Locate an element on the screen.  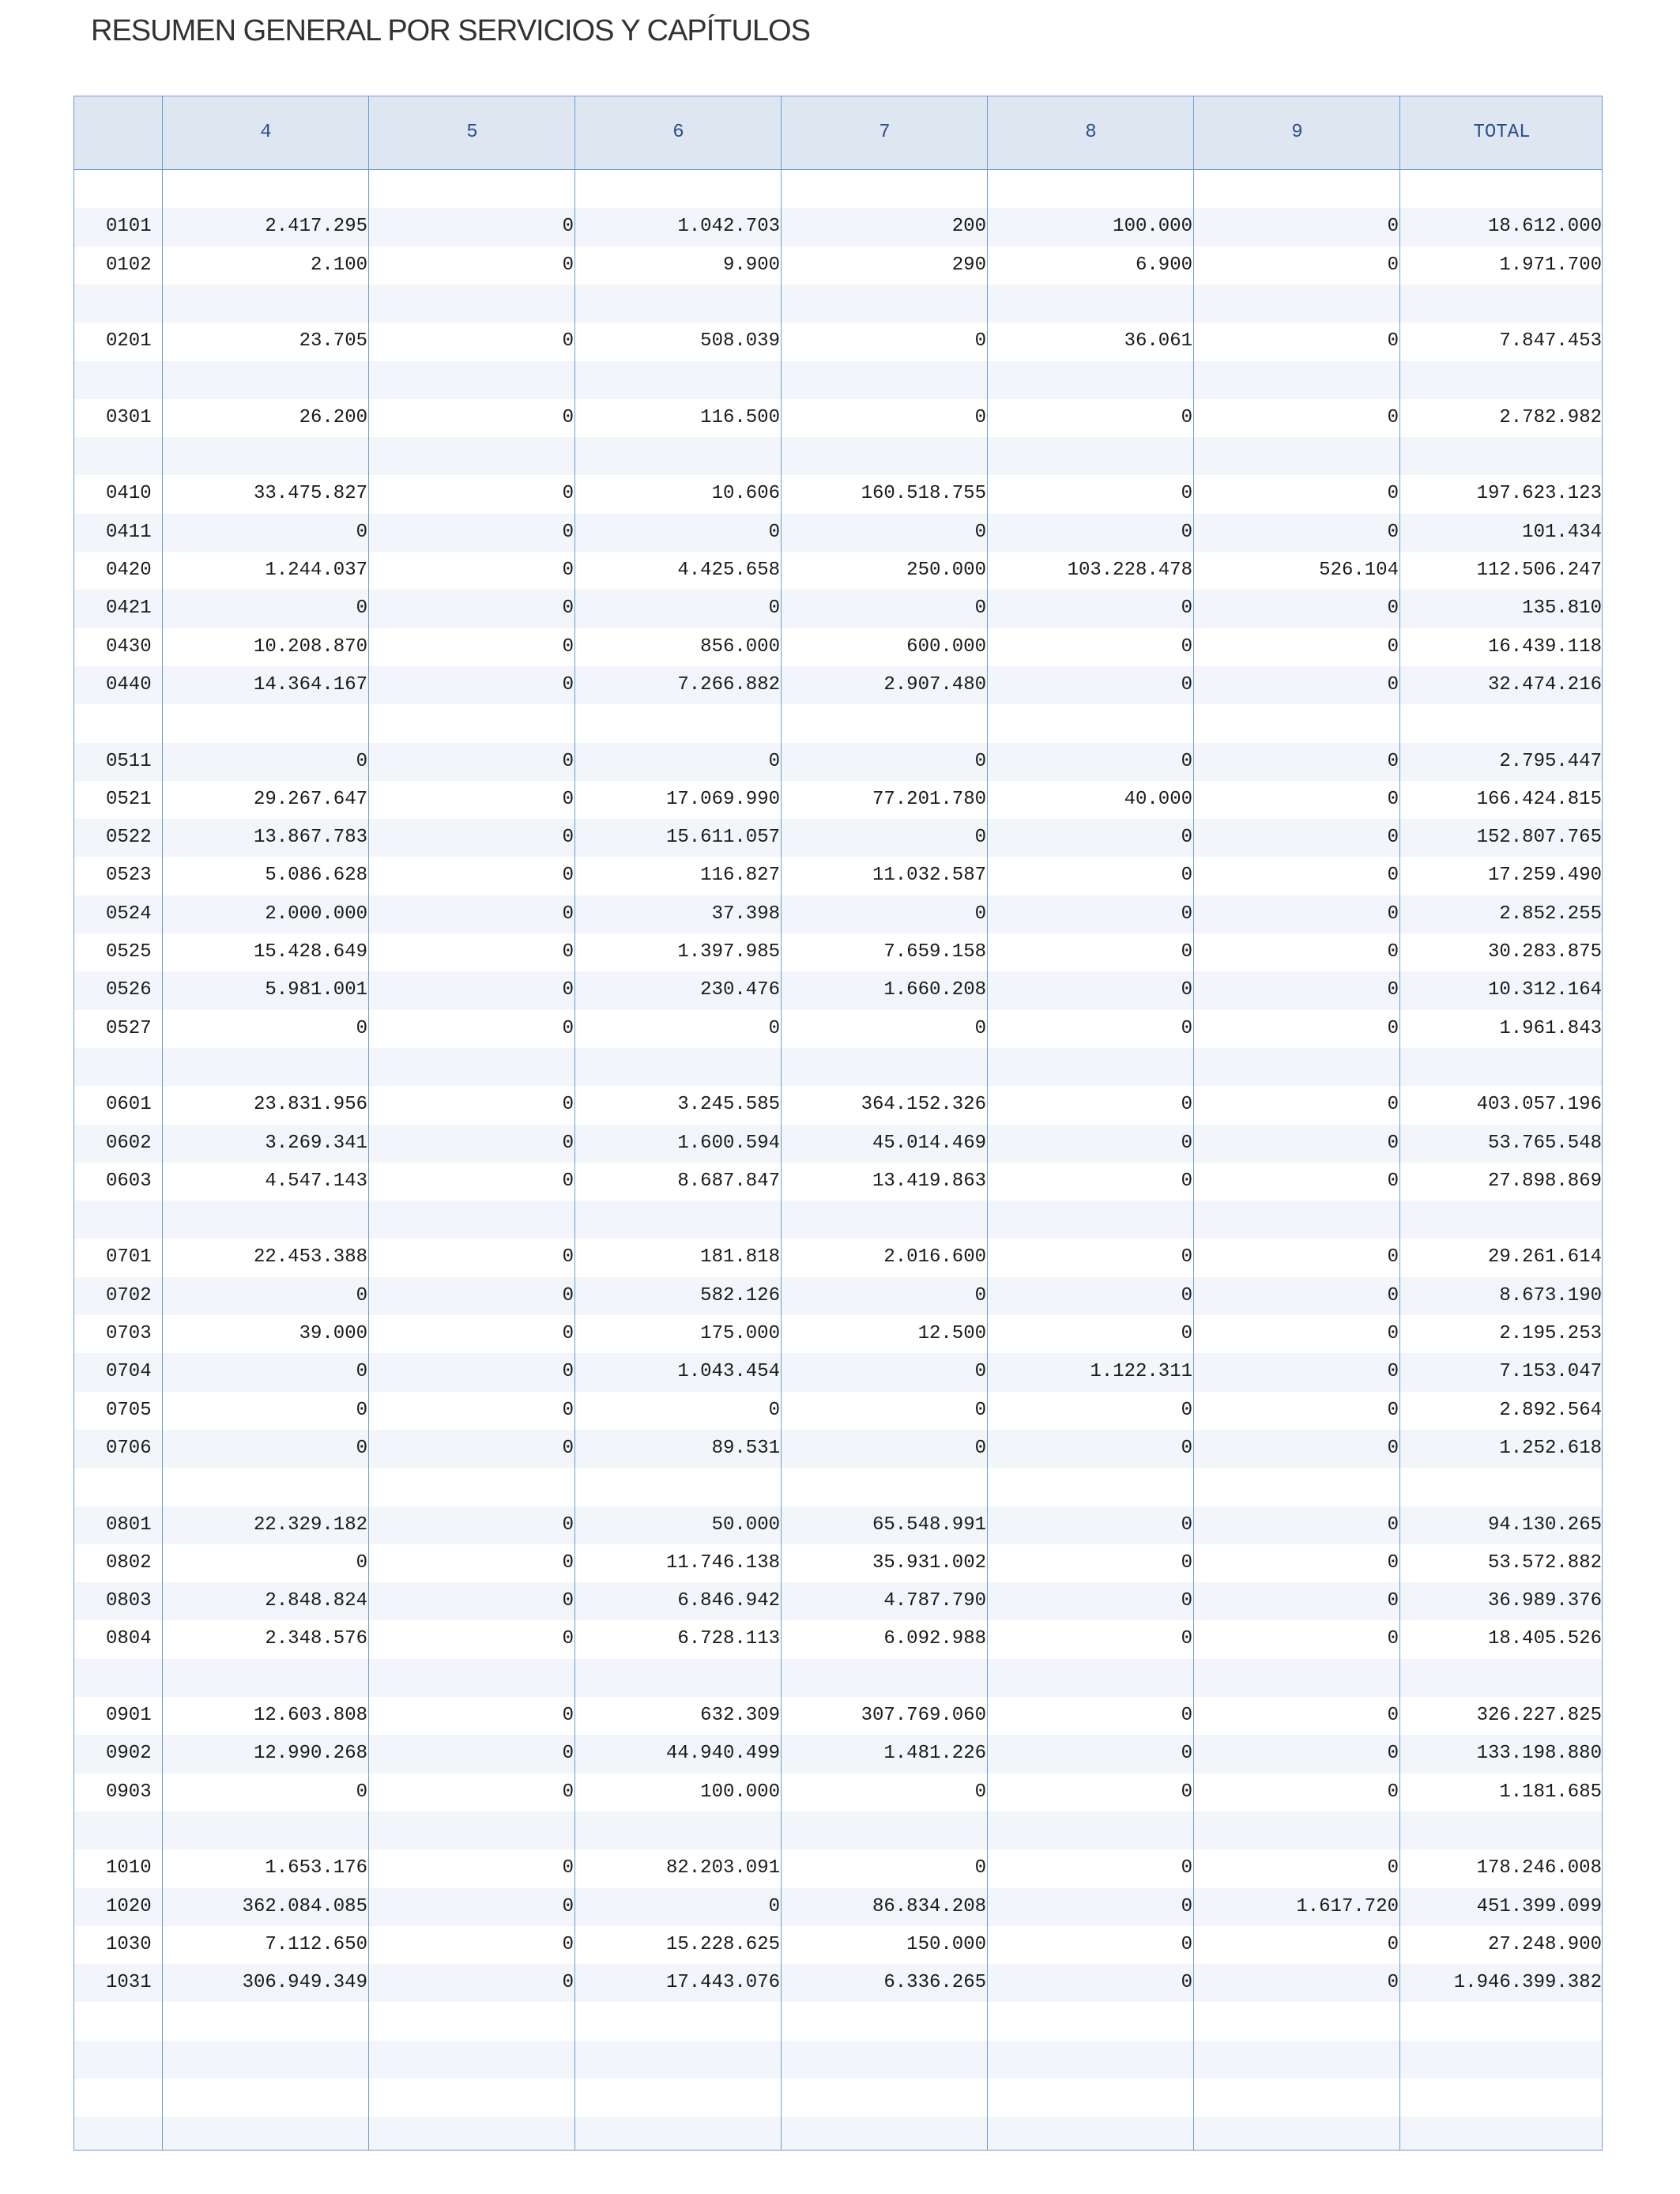
chapter-7-cell: 1.660.208 is located at coordinates (934, 990).